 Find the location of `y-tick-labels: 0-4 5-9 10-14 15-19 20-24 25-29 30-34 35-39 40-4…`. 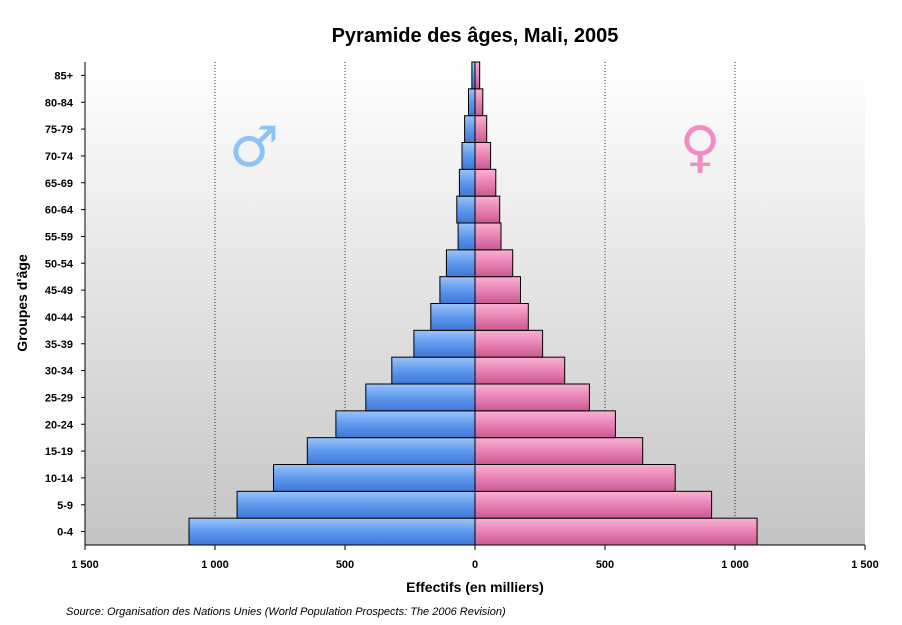

y-tick-labels: 0-4 5-9 10-14 15-19 20-24 25-29 30-34 35-39 40-4… is located at coordinates (65, 304).